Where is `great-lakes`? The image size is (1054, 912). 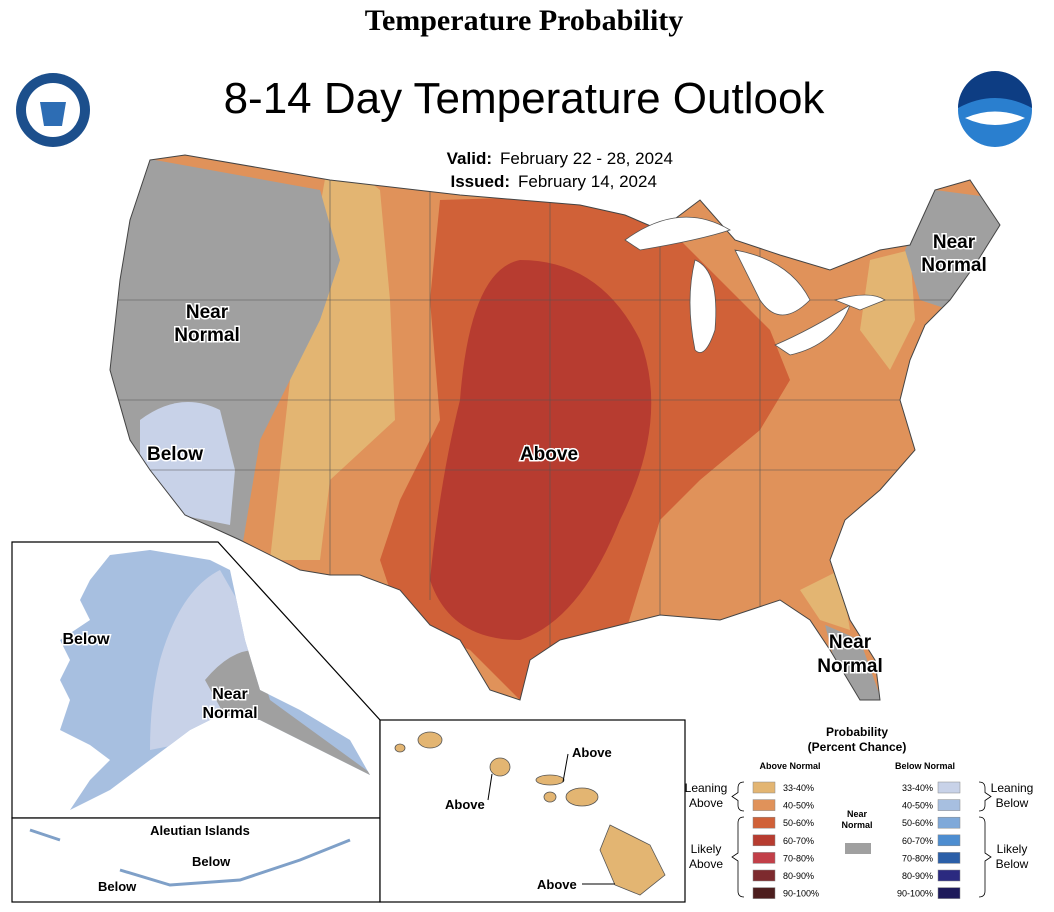
great-lakes is located at coordinates (755, 286).